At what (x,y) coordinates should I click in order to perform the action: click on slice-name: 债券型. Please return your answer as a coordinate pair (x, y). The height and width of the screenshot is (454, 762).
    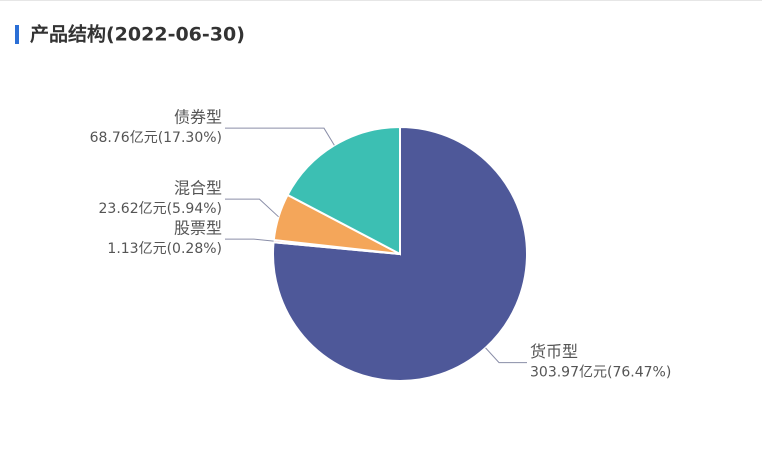
    Looking at the image, I should click on (198, 117).